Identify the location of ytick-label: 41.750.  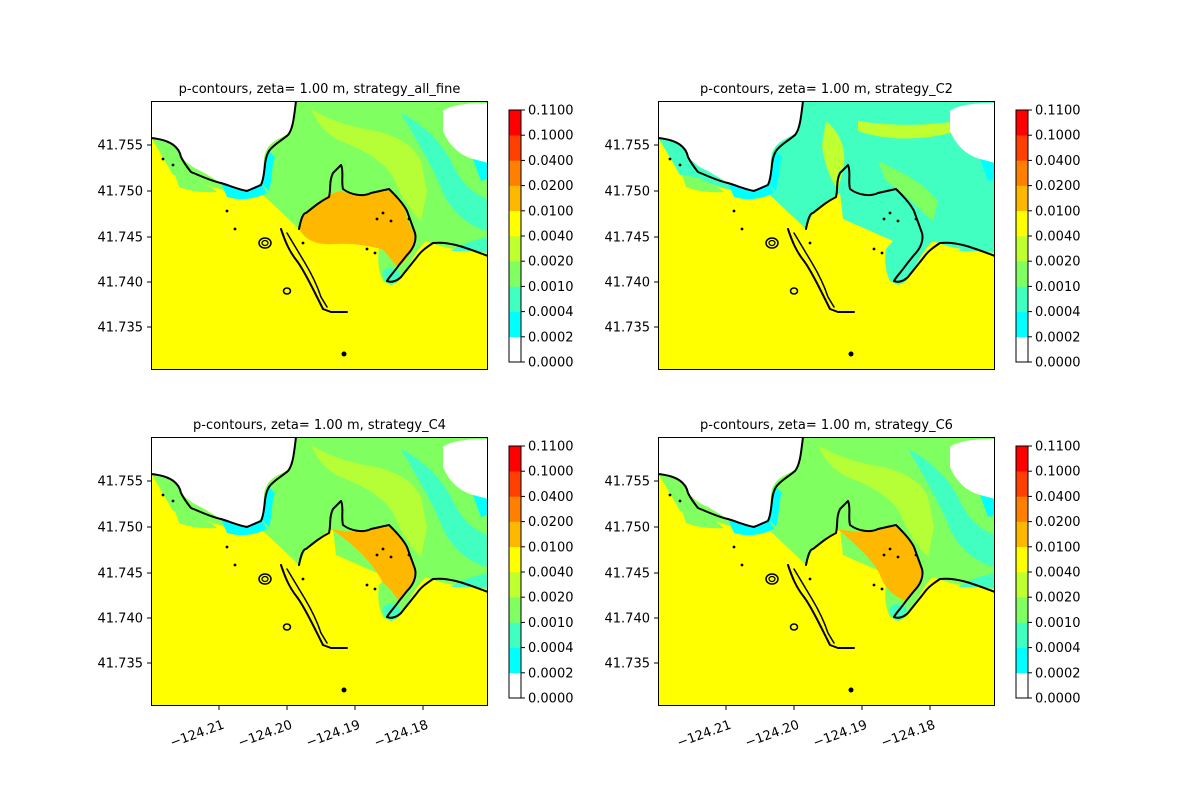
(121, 192).